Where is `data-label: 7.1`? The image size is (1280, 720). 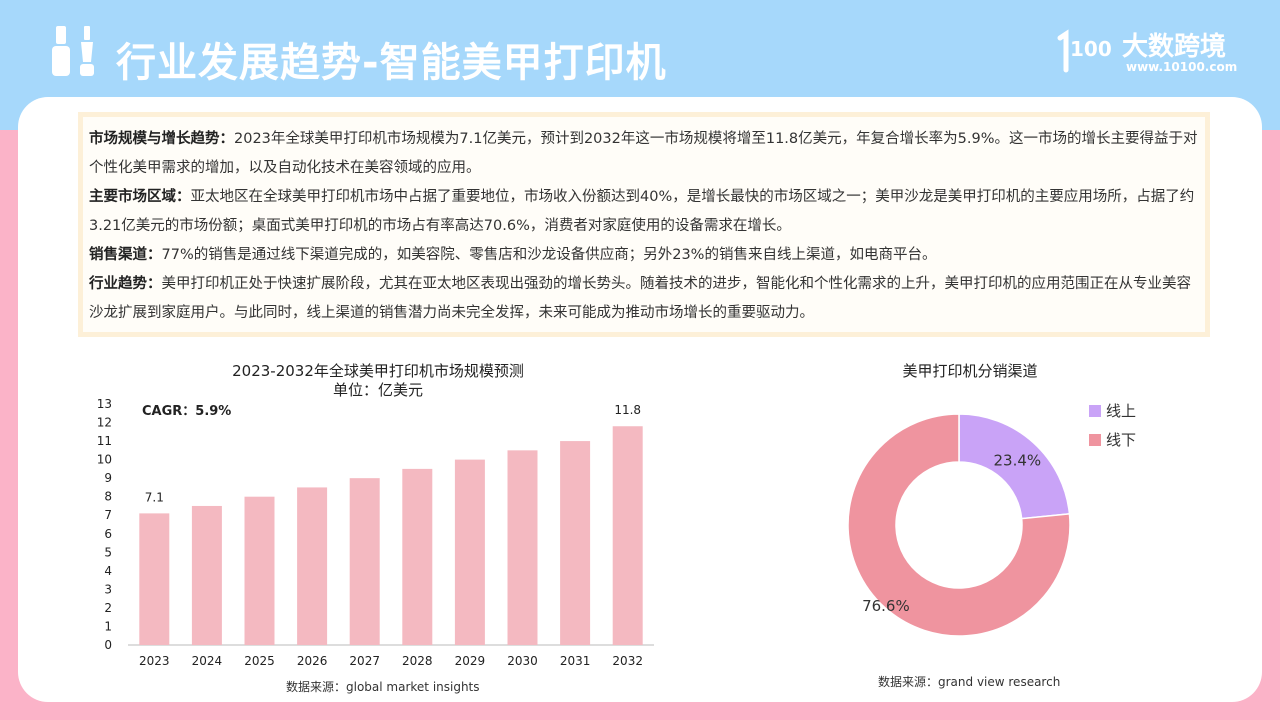 data-label: 7.1 is located at coordinates (154, 497).